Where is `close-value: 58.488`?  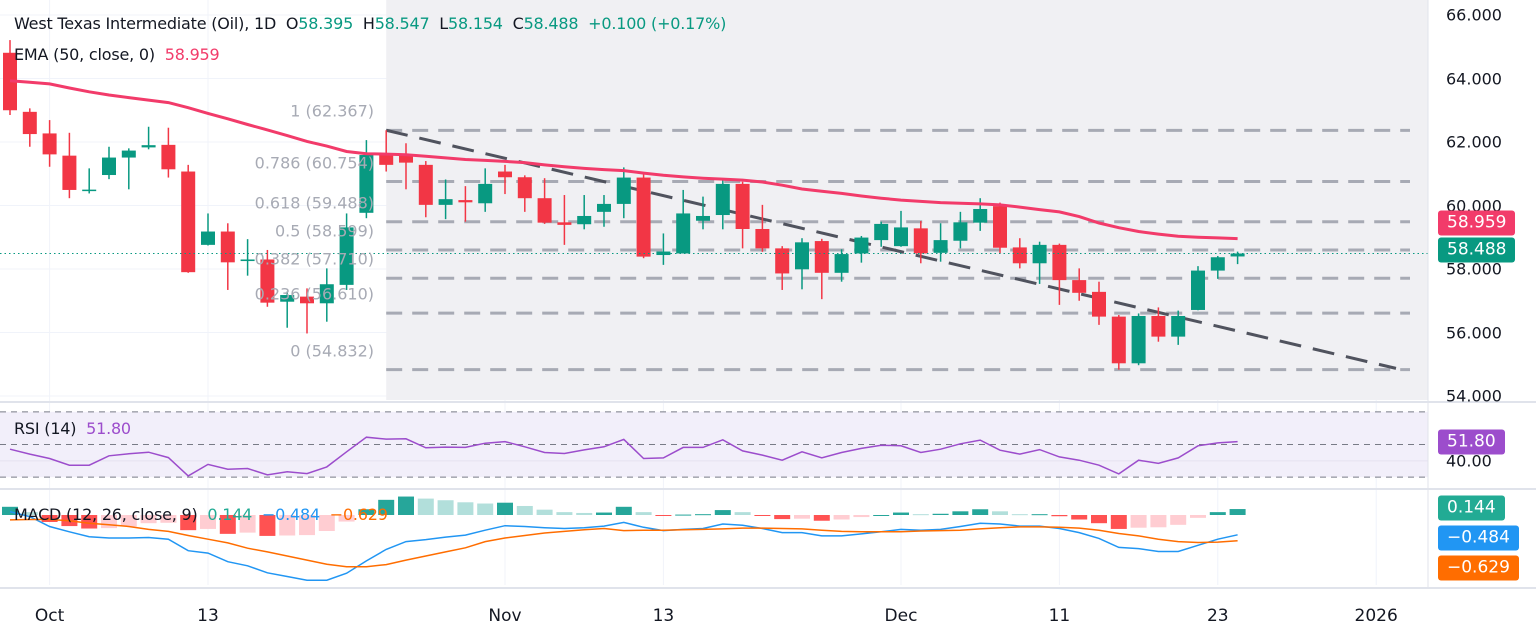
close-value: 58.488 is located at coordinates (551, 23).